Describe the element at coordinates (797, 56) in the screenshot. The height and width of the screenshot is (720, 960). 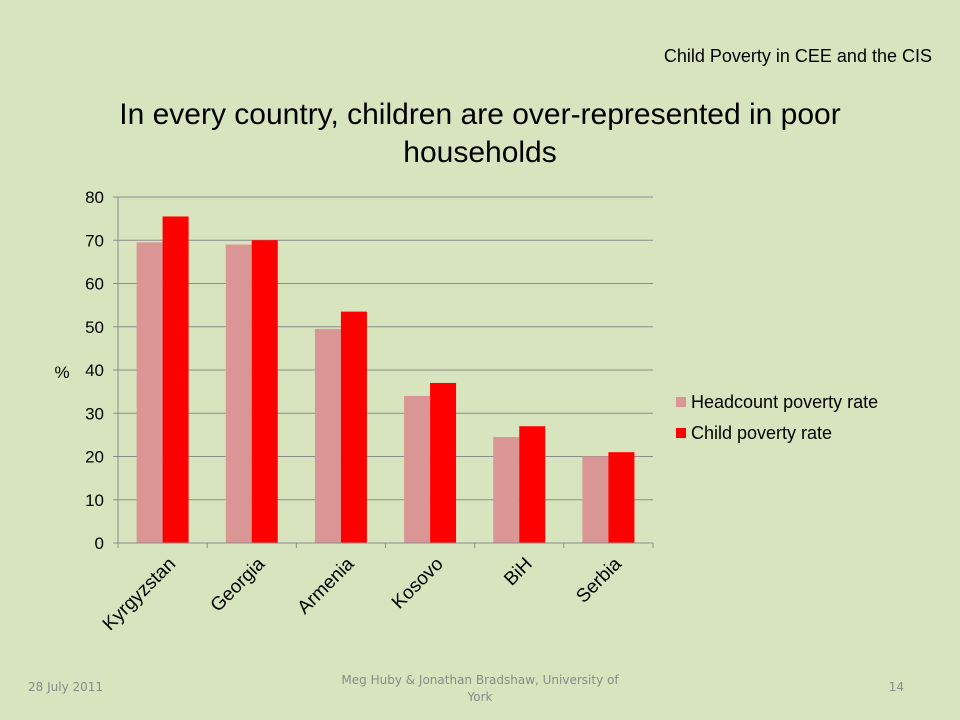
I see `header-title: Child Poverty in CEE and the CIS` at that location.